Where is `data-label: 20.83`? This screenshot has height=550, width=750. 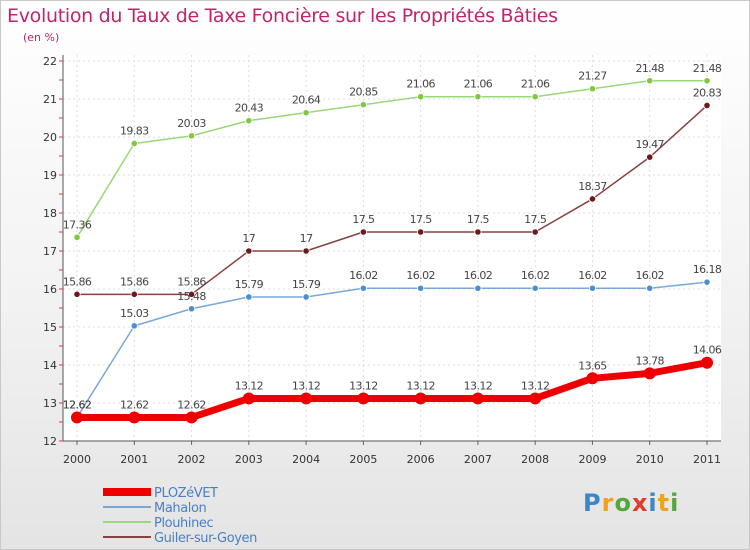
data-label: 20.83 is located at coordinates (707, 92).